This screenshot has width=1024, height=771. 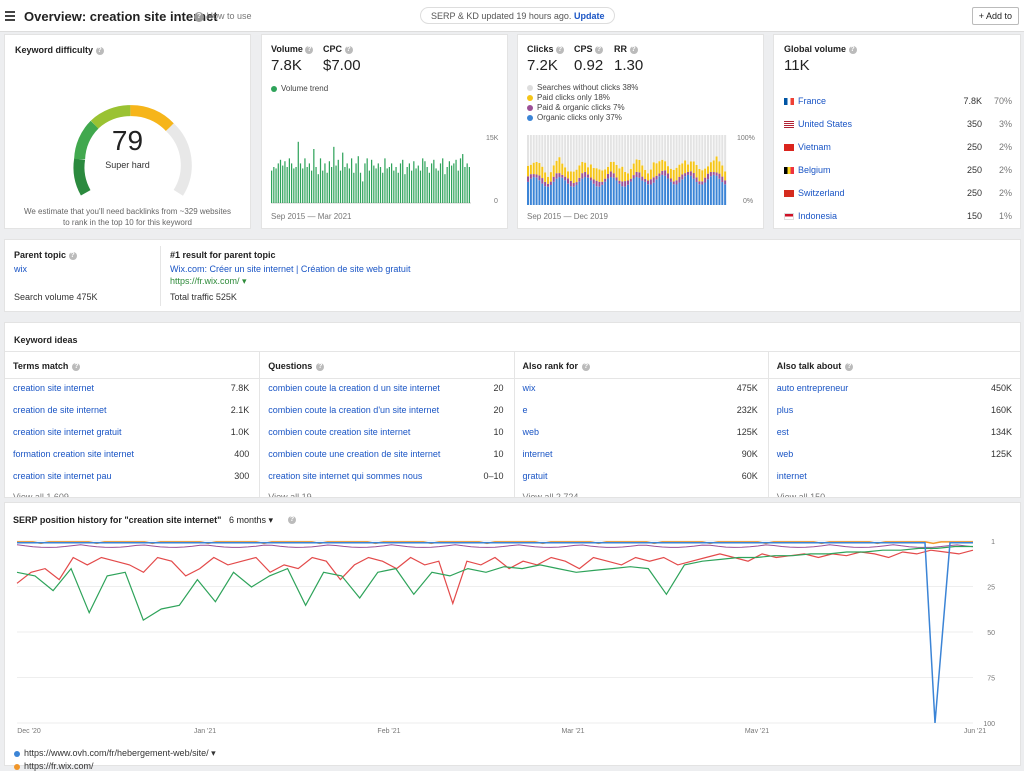 I want to click on idea-volume: 475K, so click(x=747, y=388).